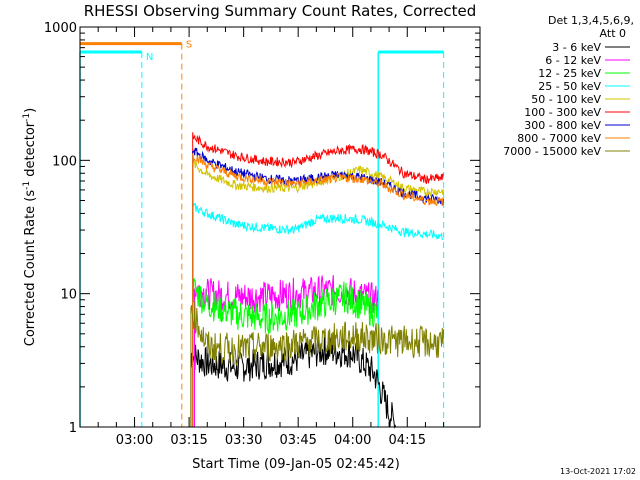  Describe the element at coordinates (188, 440) in the screenshot. I see `x-tick-label: 03:15` at that location.